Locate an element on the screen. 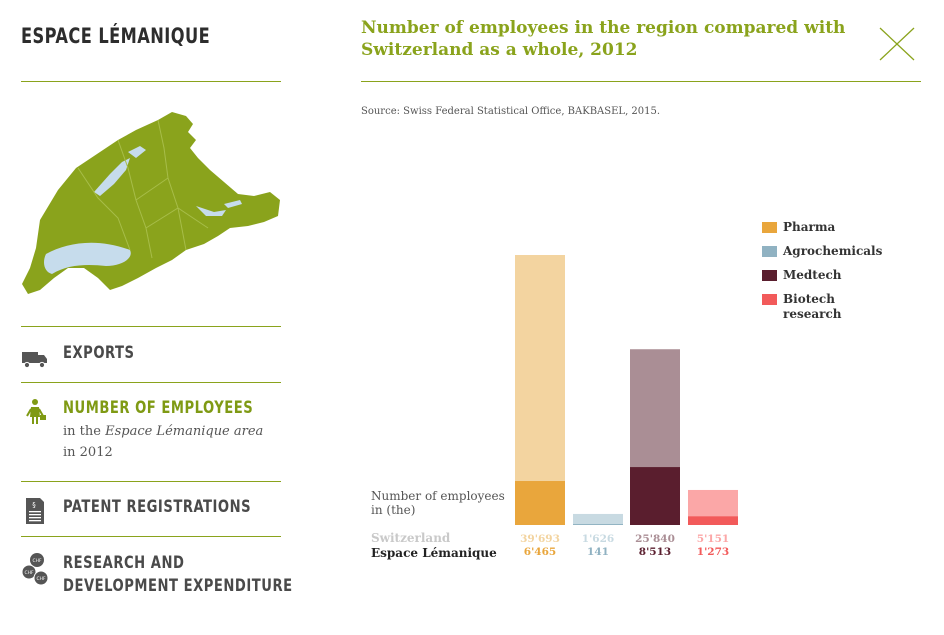  nav-sub-employees: in the Espace Lémanique area in 2012 is located at coordinates (163, 442).